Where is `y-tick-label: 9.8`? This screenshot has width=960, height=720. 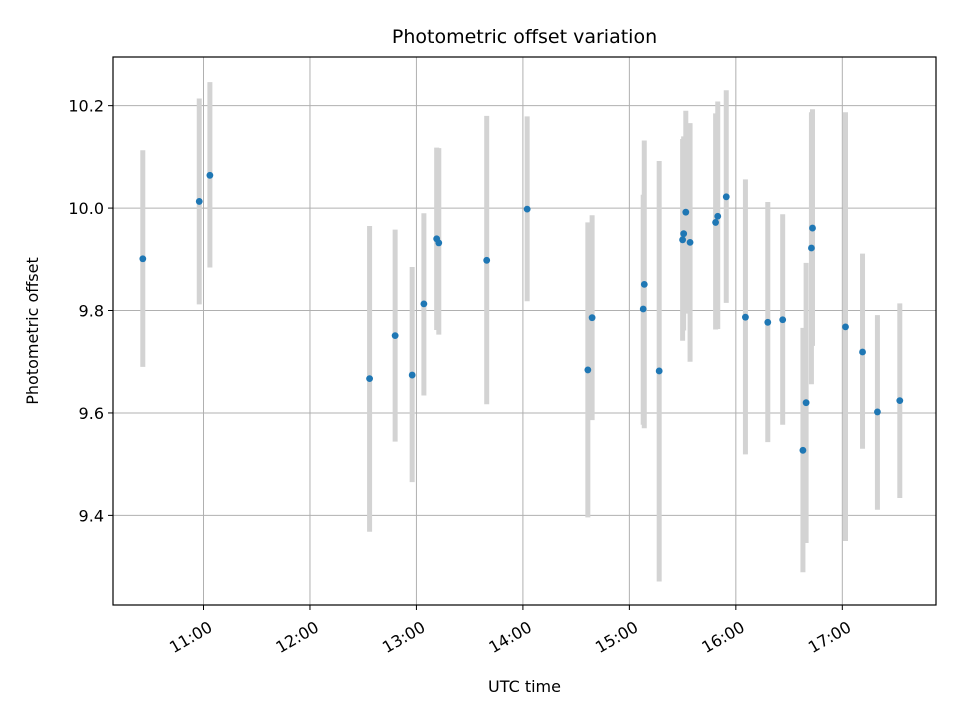
y-tick-label: 9.8 is located at coordinates (91, 311).